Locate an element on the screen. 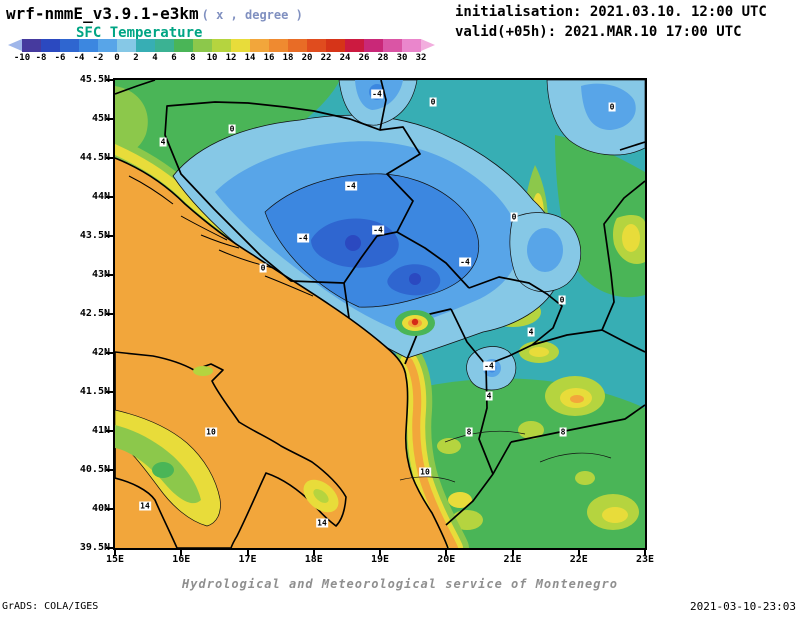 This screenshot has height=618, width=800. colorbar-tick-label: 20 is located at coordinates (307, 58).